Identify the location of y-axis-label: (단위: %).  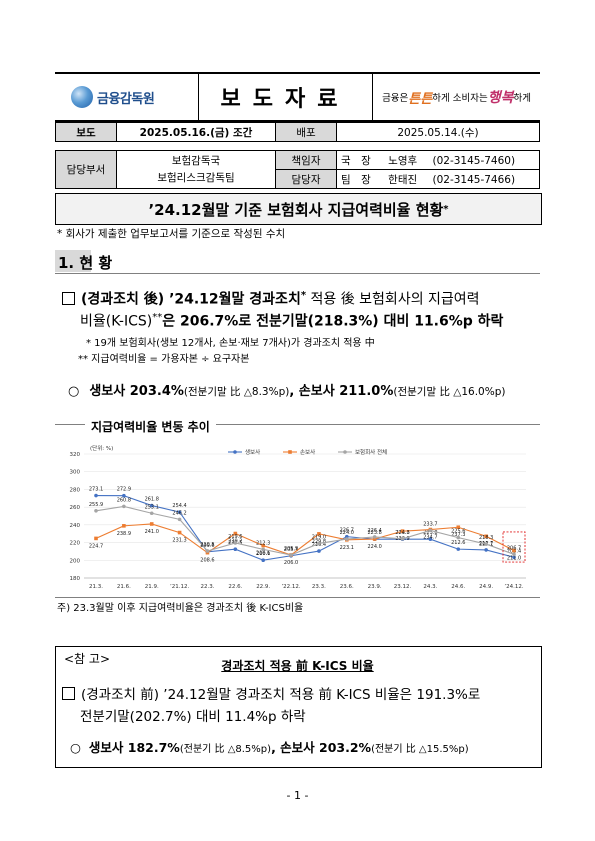
(101, 448).